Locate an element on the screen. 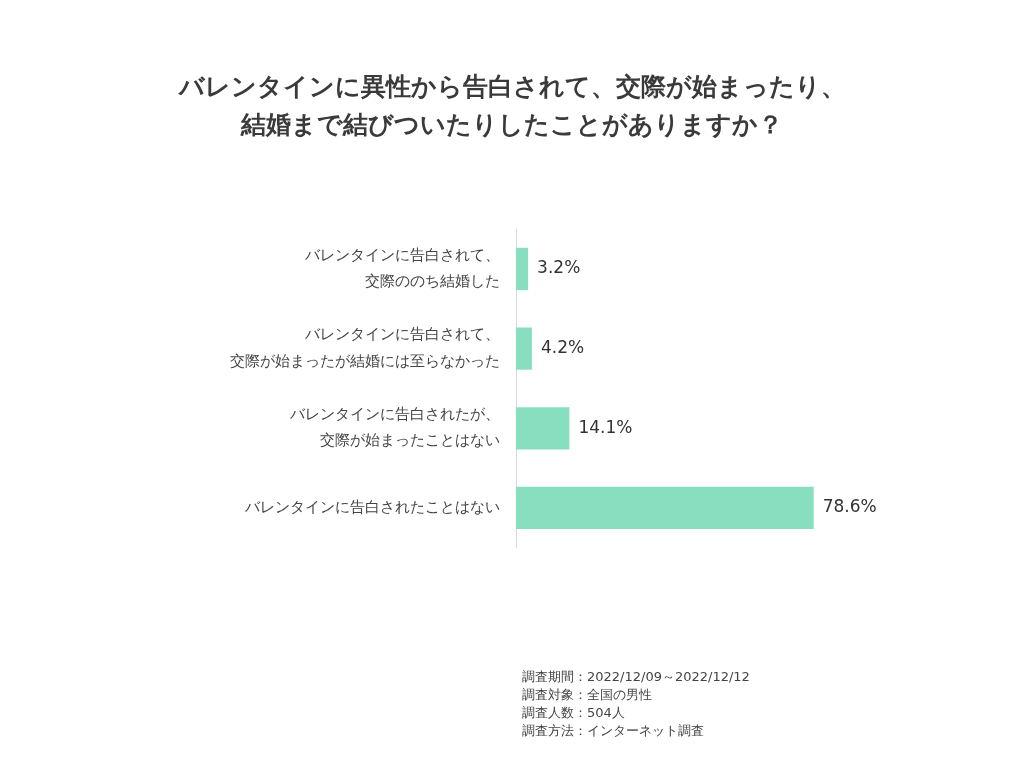 The width and height of the screenshot is (1024, 773). data-label: 14.1% is located at coordinates (605, 426).